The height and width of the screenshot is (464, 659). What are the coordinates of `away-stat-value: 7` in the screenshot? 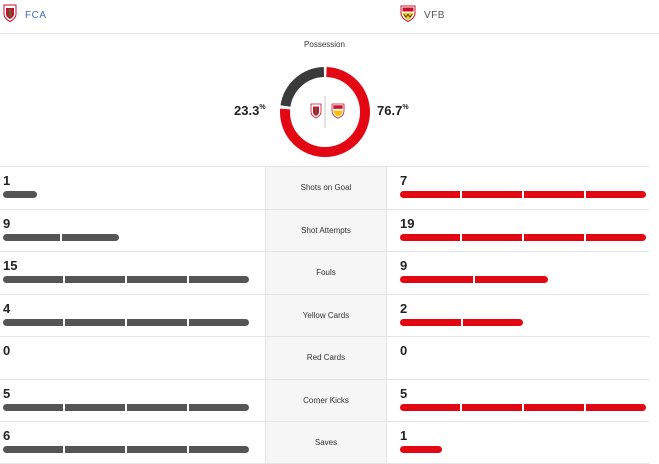 It's located at (404, 180).